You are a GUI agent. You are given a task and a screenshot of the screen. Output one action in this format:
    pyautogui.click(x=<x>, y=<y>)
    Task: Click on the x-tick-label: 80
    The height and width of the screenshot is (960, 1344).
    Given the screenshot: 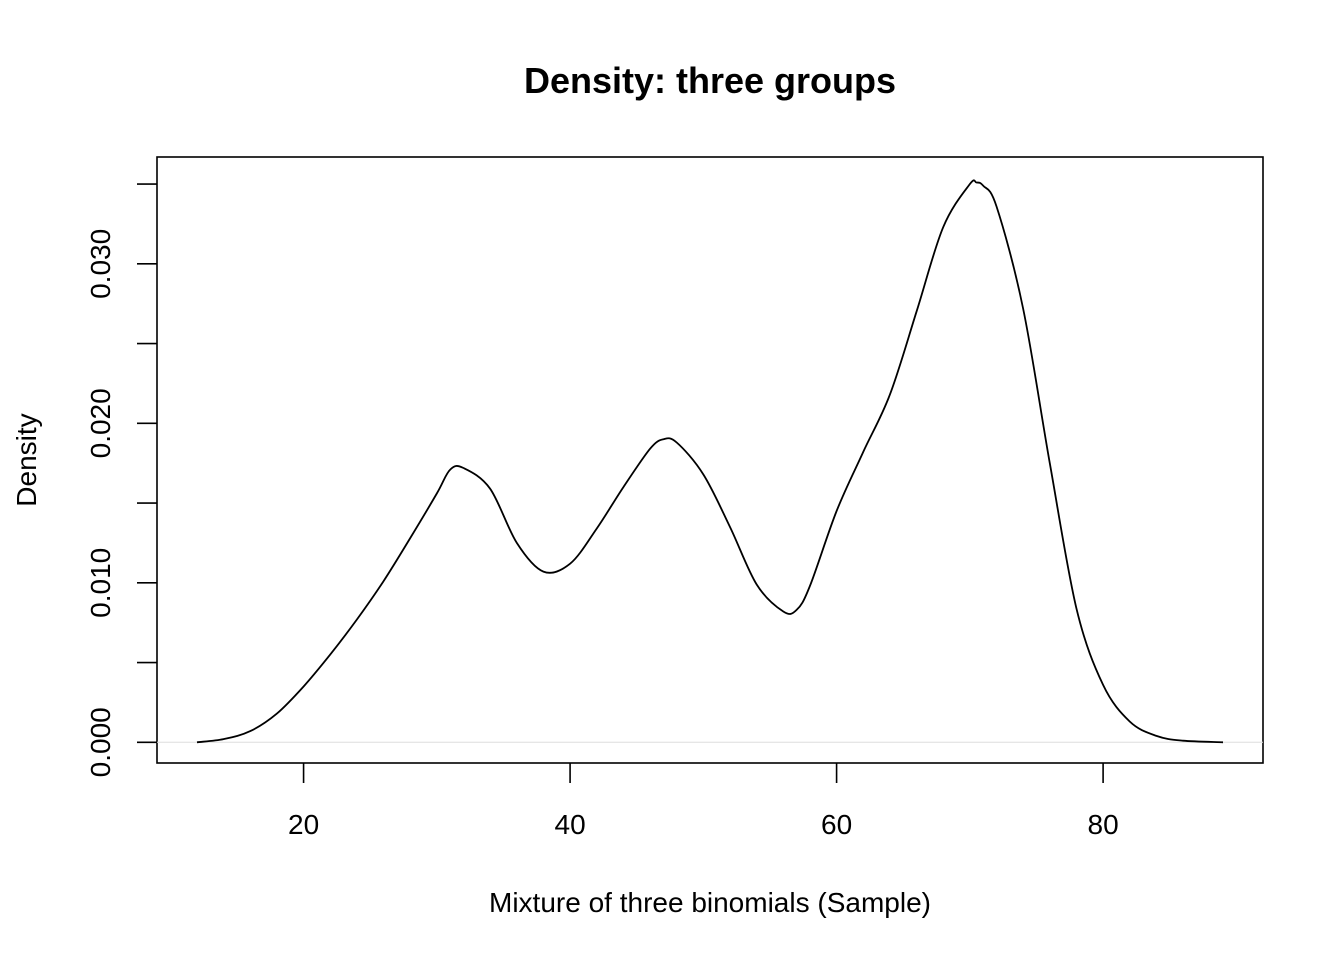 What is the action you would take?
    pyautogui.click(x=1103, y=824)
    